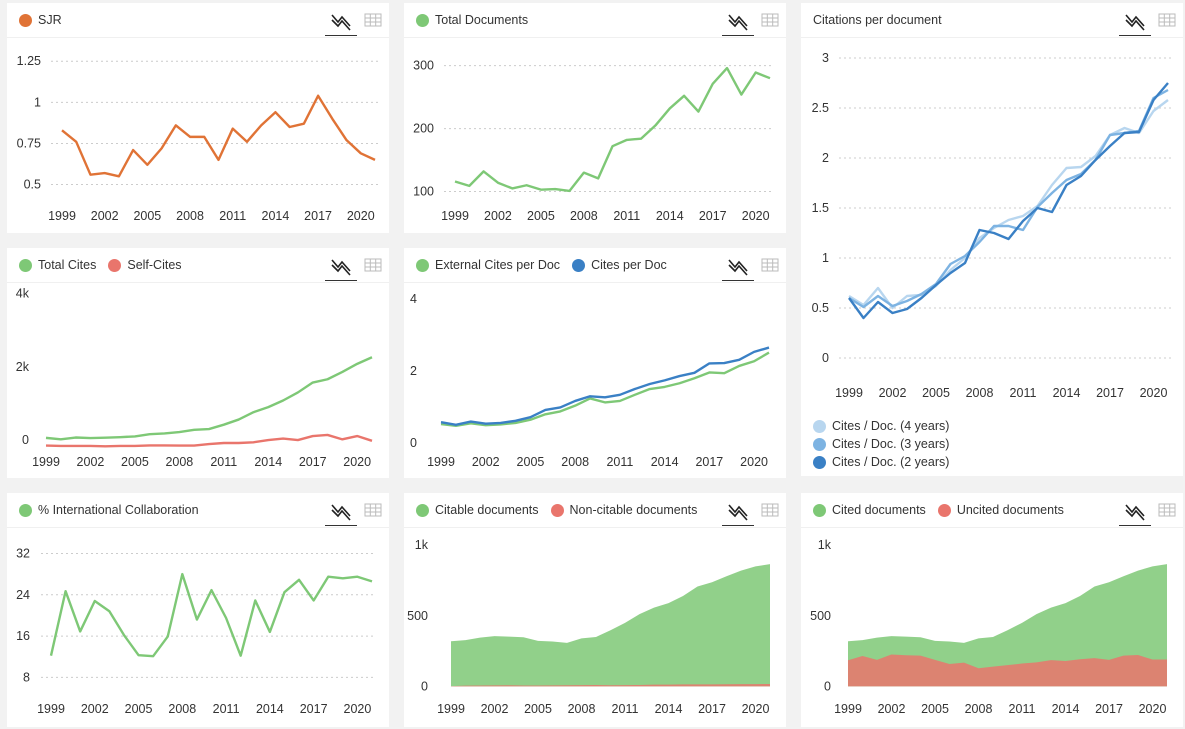 The width and height of the screenshot is (1185, 729). I want to click on legend: SJR, so click(40, 20).